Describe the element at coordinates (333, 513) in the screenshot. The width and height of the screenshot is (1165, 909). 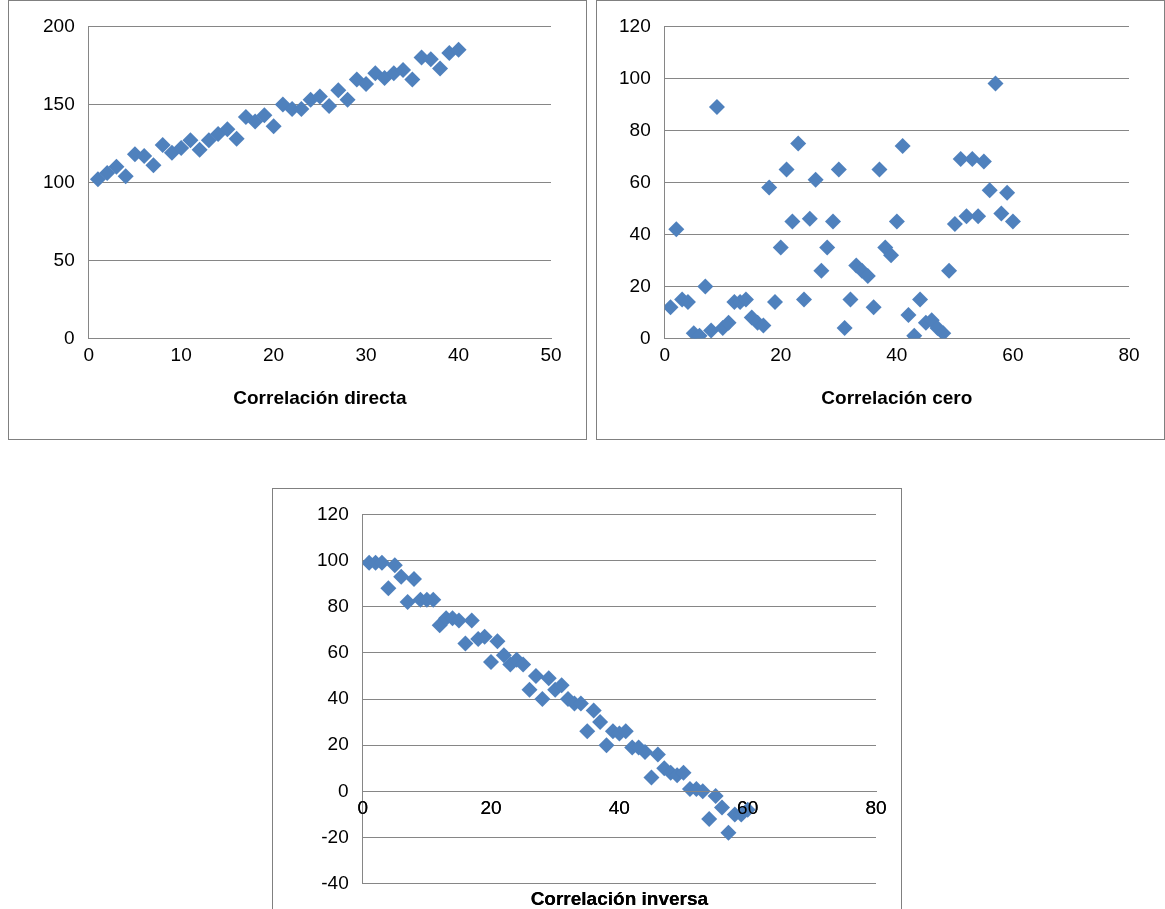
I see `y-tick-label: 120` at that location.